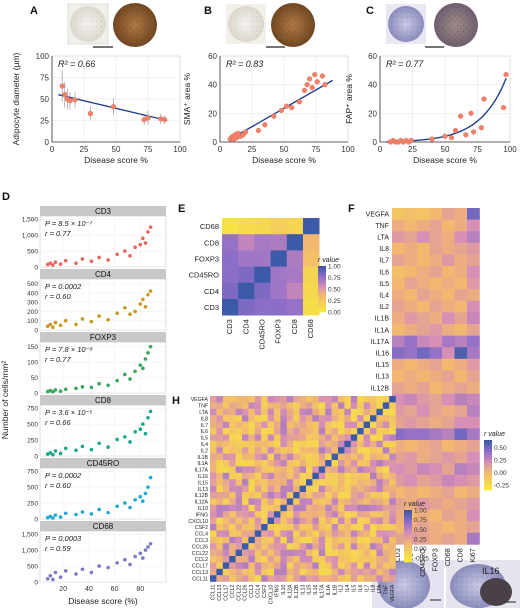  I want to click on col-label: CD3, so click(229, 326).